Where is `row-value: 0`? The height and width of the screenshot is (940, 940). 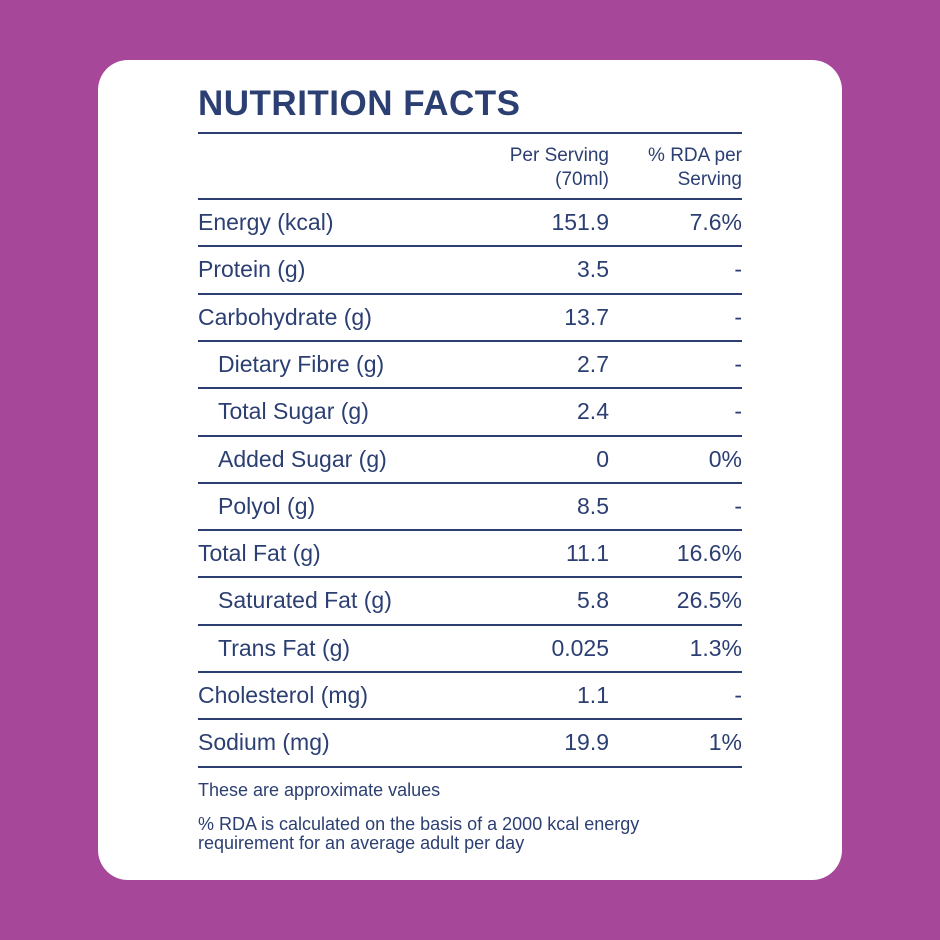
row-value: 0 is located at coordinates (602, 458).